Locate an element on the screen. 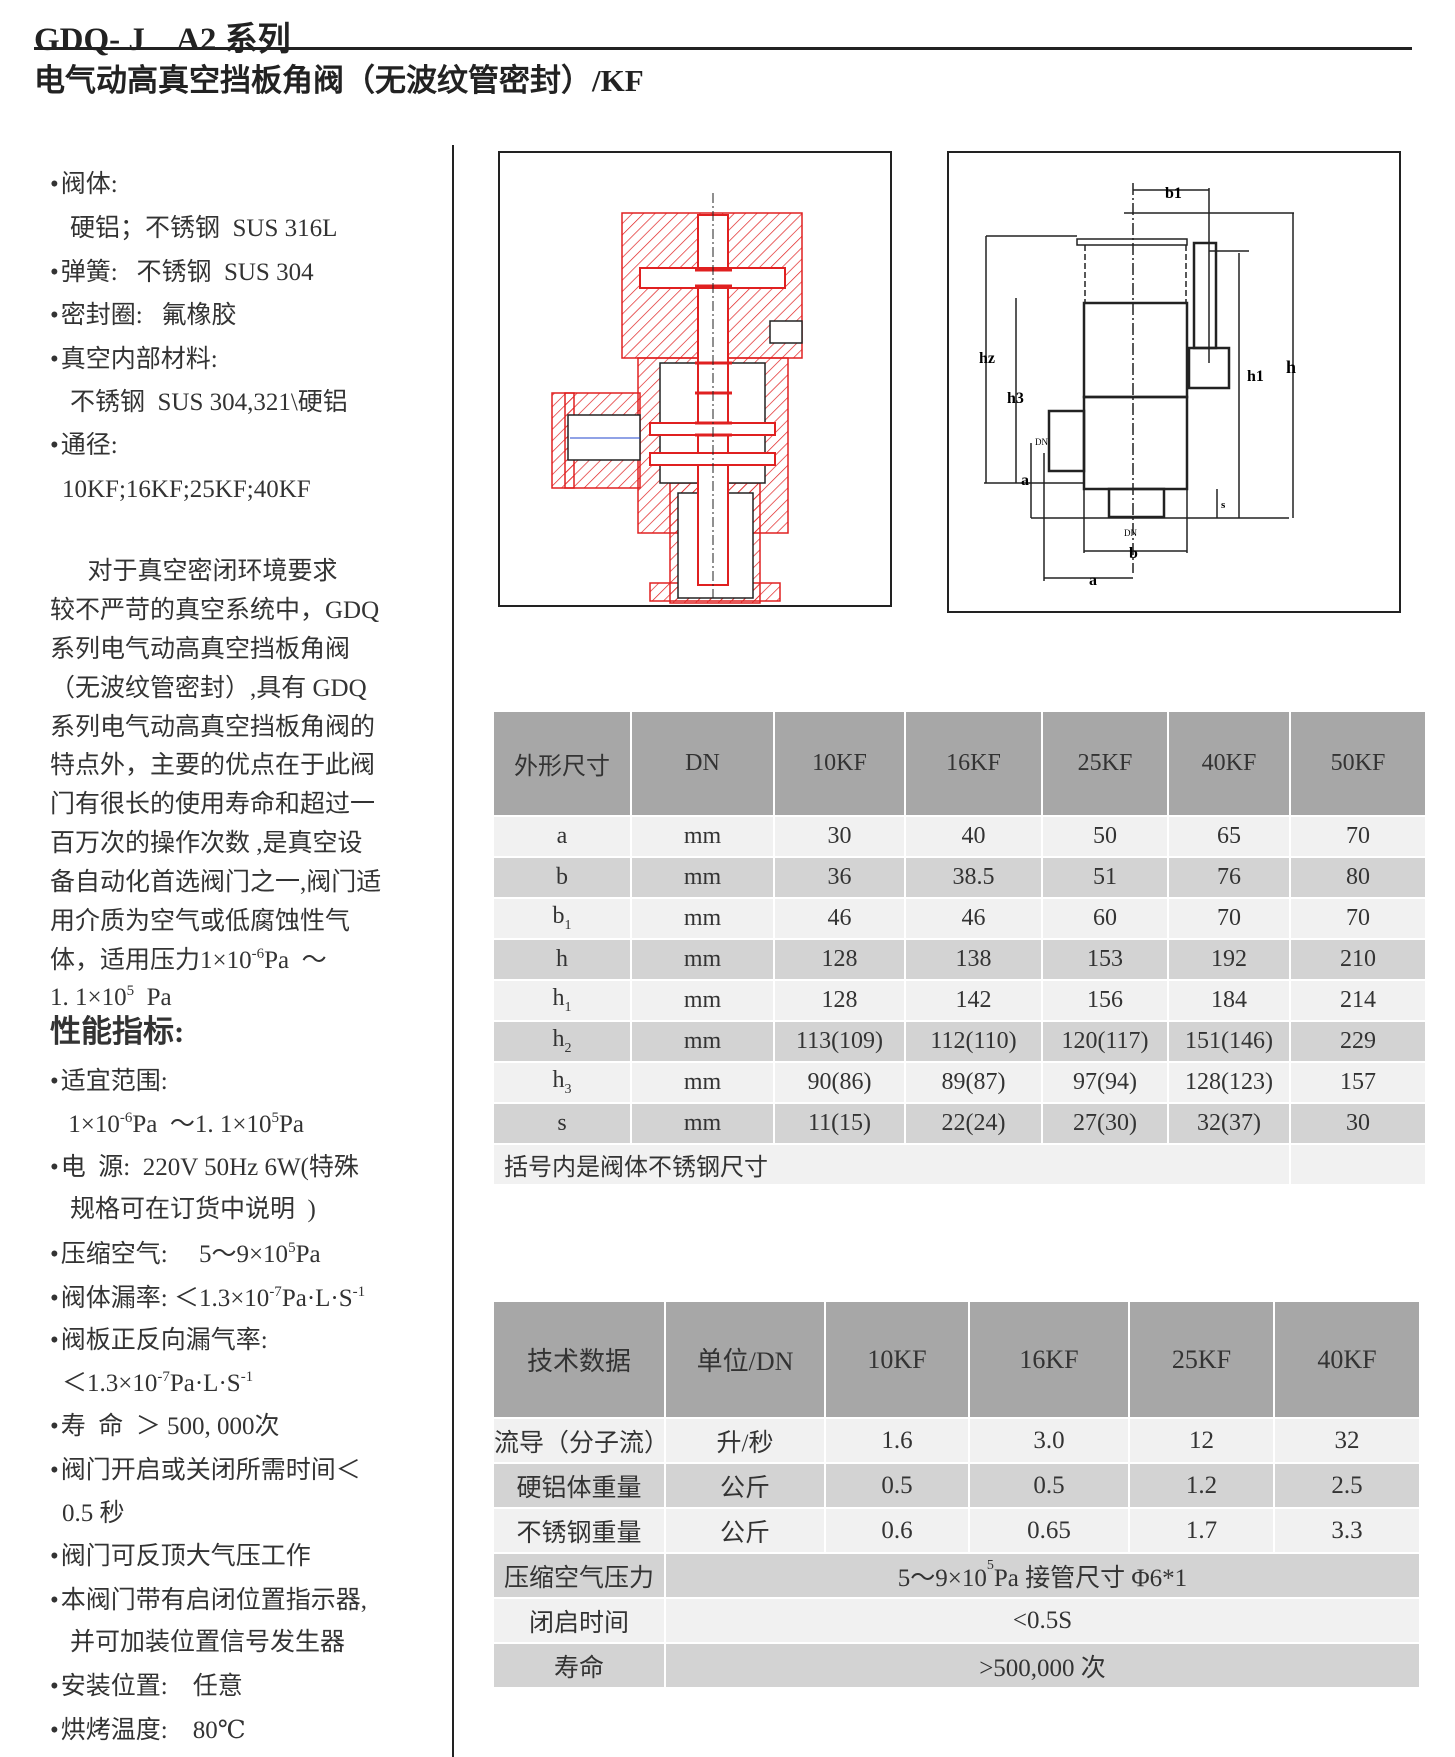  spec-line: ＜1.3×10-7Pa·L·S-1 is located at coordinates (157, 1384).